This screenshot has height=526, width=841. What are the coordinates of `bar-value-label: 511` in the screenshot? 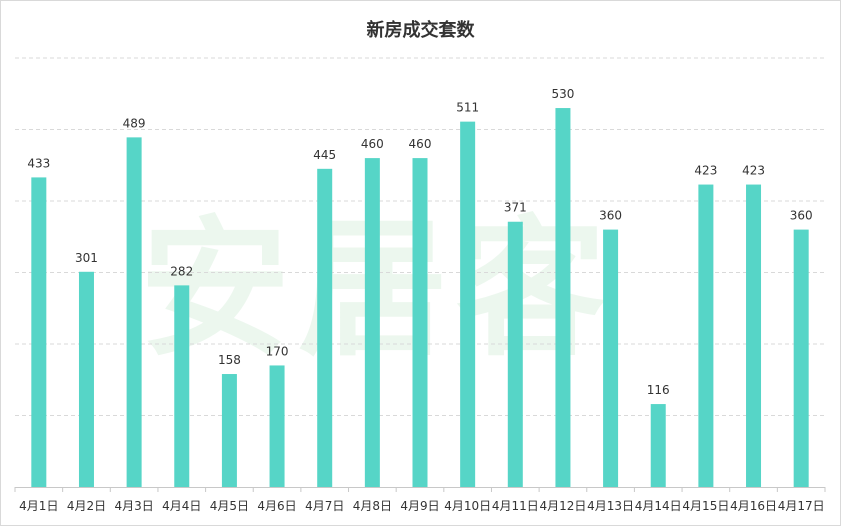 It's located at (467, 108).